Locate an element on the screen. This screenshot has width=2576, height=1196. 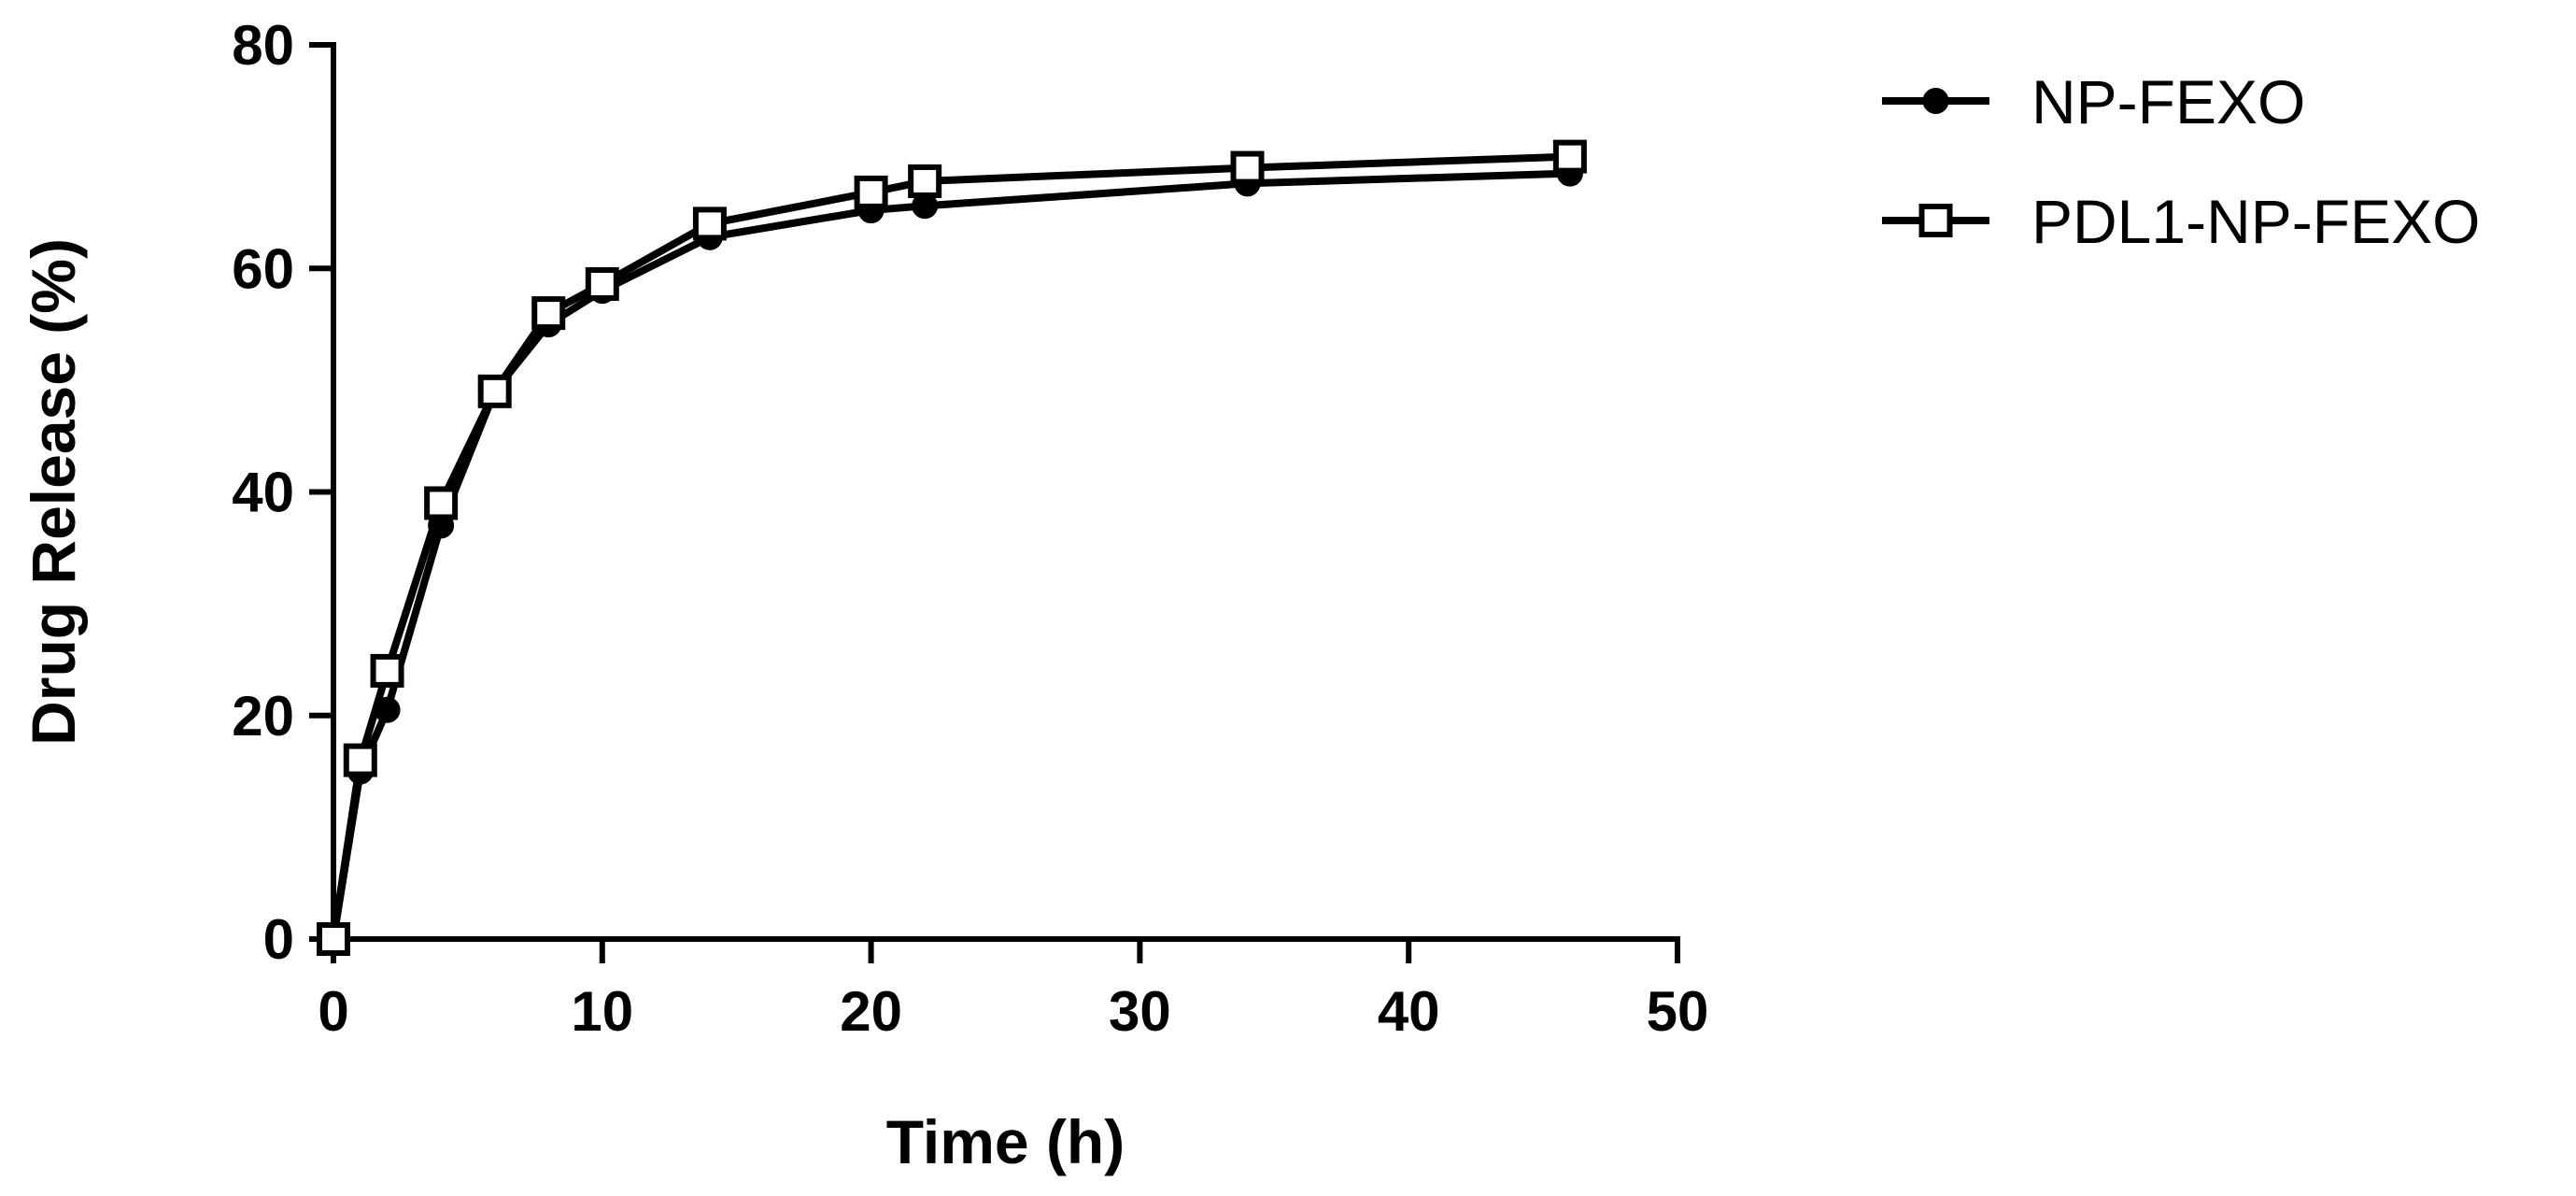
x-tick-label: 40 is located at coordinates (1409, 1011).